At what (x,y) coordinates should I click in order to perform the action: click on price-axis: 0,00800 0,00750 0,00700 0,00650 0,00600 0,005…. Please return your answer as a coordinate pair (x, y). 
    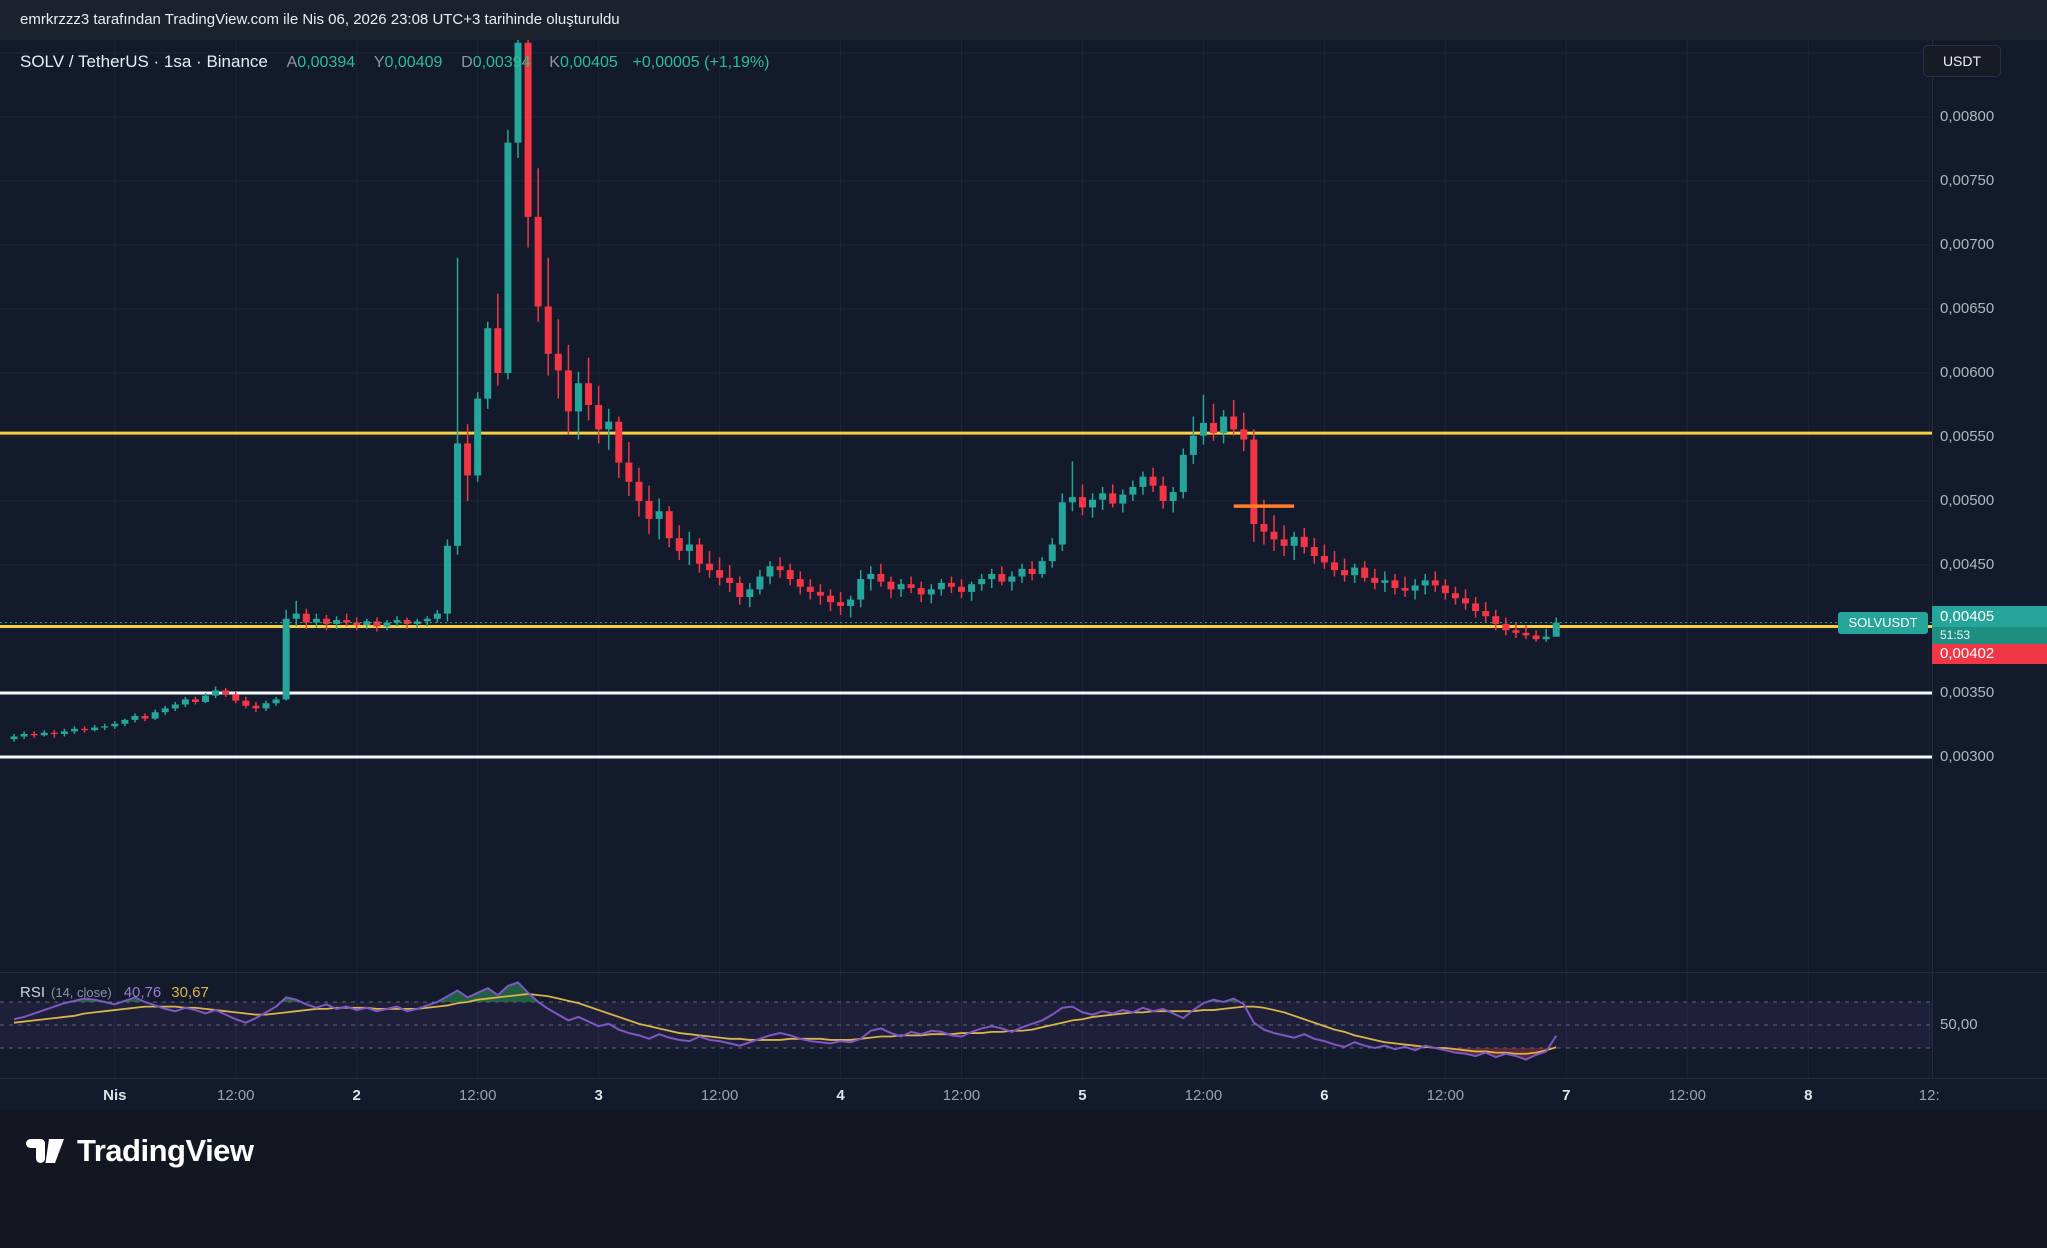
    Looking at the image, I should click on (1989, 559).